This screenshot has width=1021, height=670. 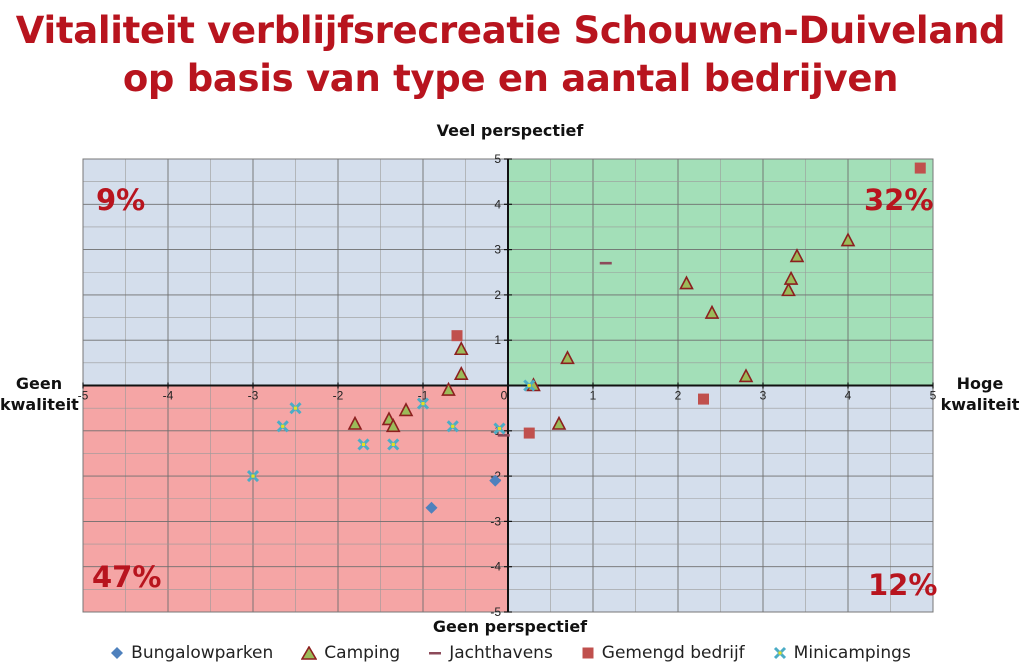 What do you see at coordinates (168, 396) in the screenshot?
I see `x-tick-label: -4` at bounding box center [168, 396].